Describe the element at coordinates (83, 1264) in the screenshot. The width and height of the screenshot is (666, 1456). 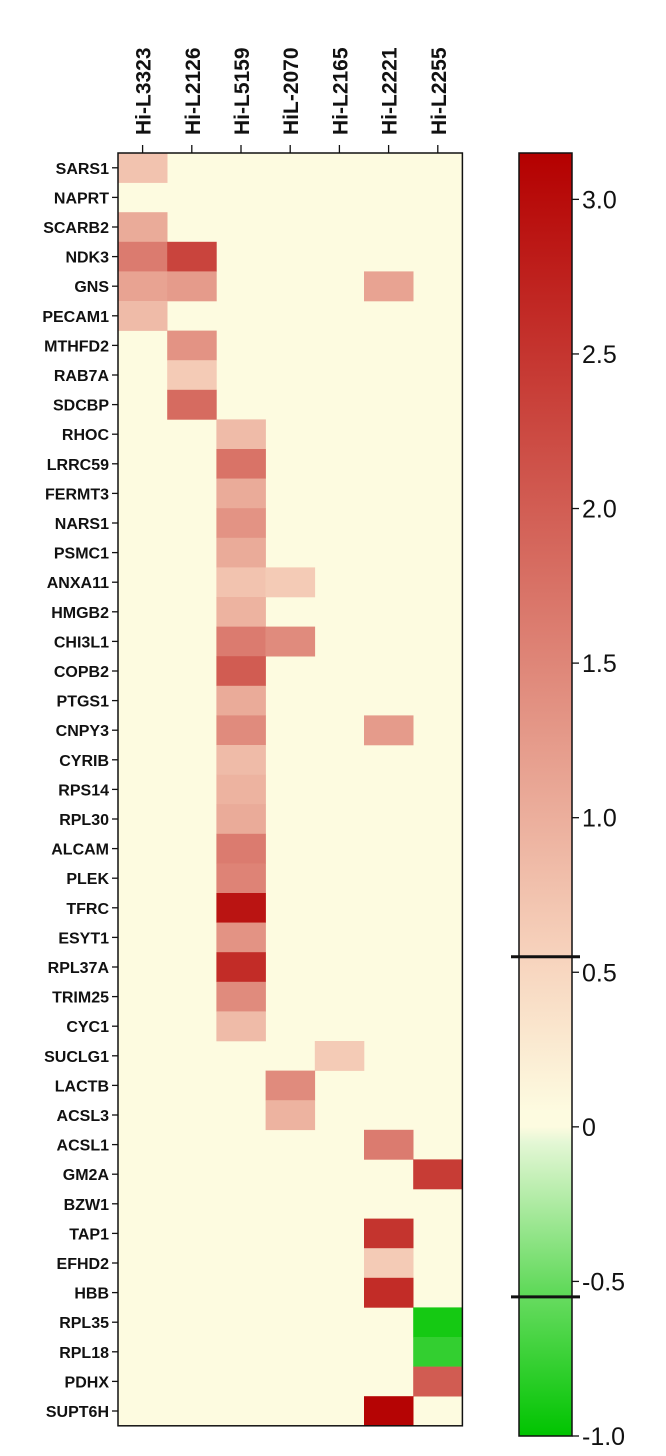
I see `row-label: EFHD2` at that location.